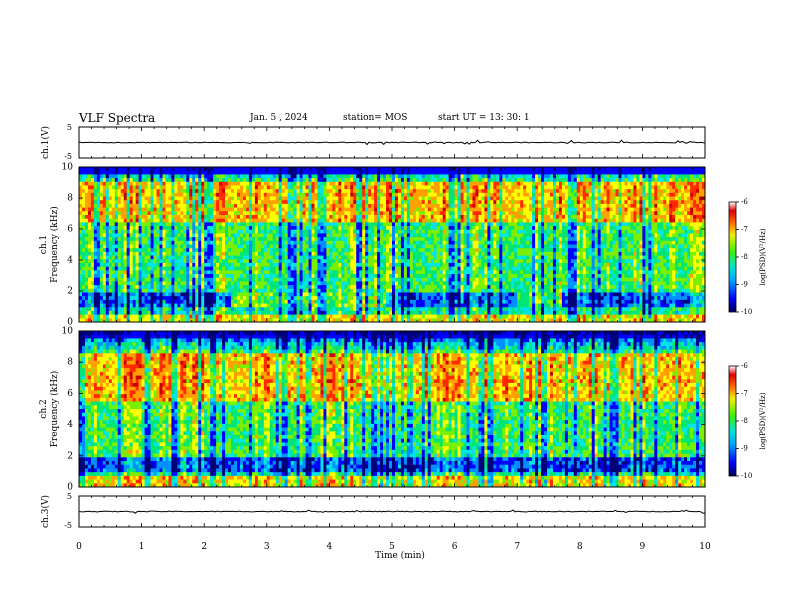 This screenshot has height=612, width=792. I want to click on time-tick-label: 5, so click(392, 547).